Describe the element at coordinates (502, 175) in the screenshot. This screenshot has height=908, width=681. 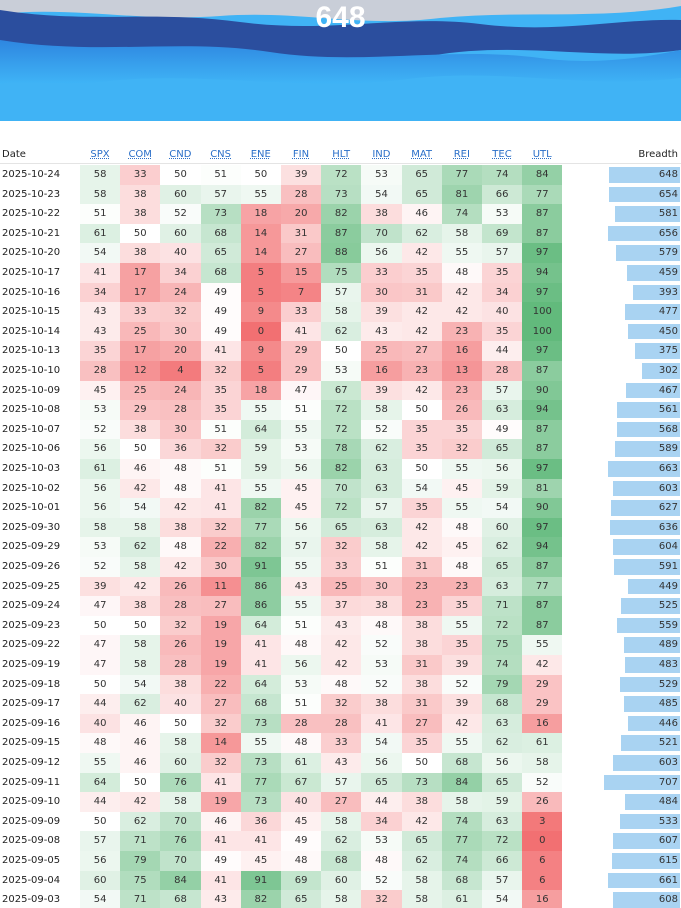
I see `heat-cell: 74` at that location.